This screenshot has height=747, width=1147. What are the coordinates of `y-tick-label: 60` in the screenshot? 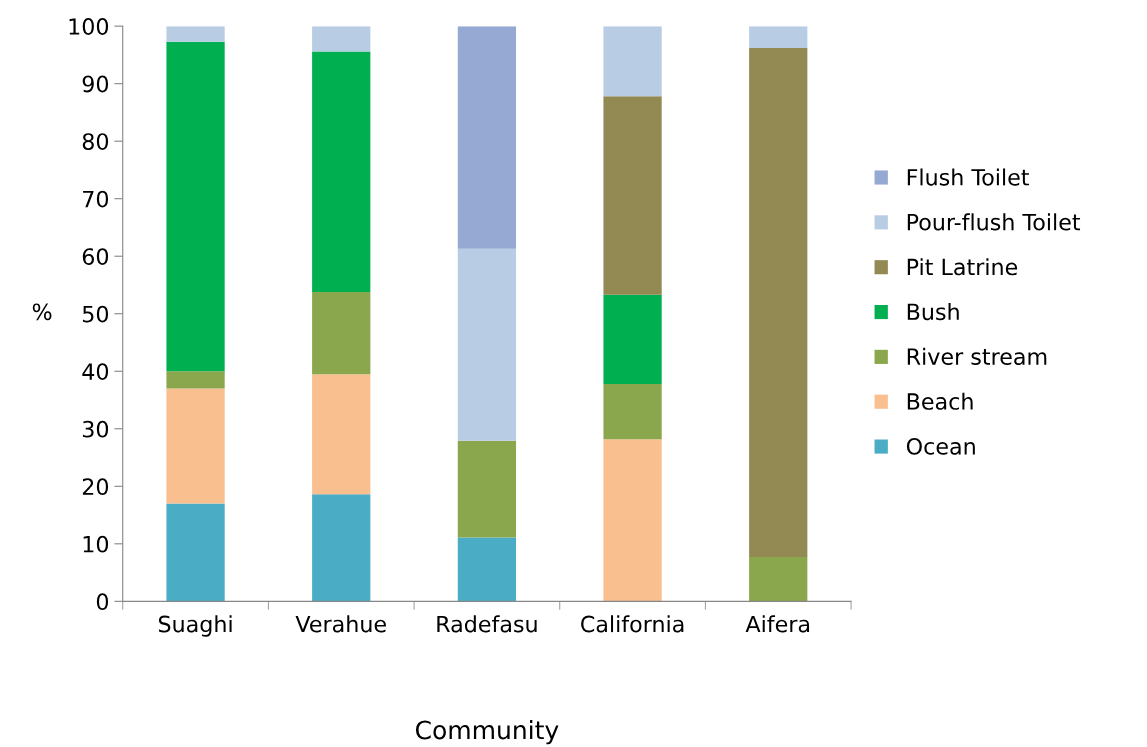 It's located at (95, 256).